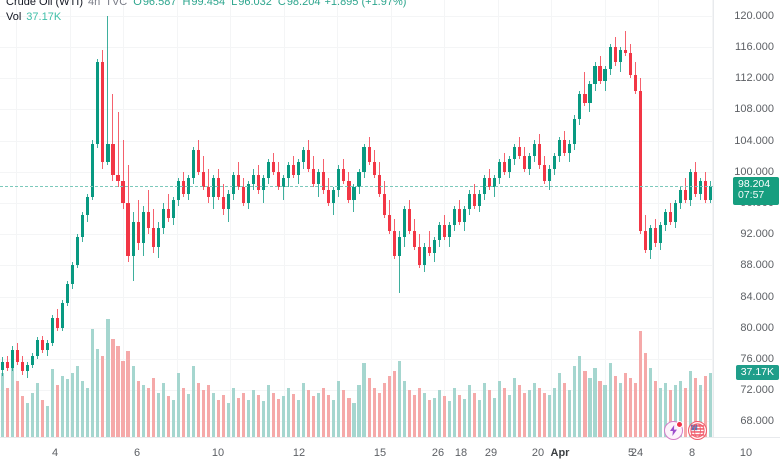 The image size is (780, 470). I want to click on legend-low-label: L, so click(234, 4).